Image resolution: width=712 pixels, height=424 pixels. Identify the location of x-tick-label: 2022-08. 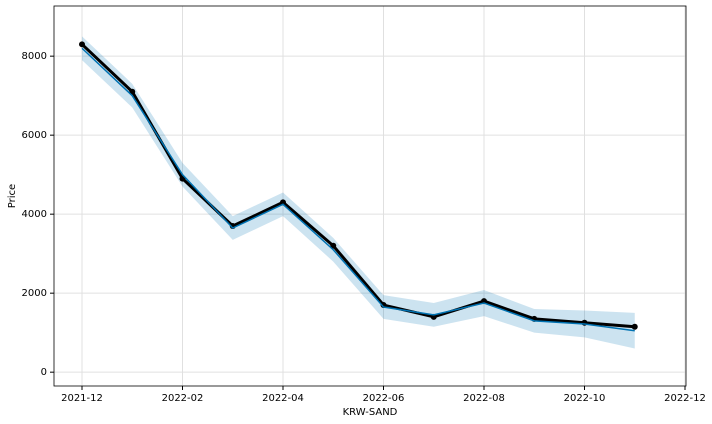
(484, 398).